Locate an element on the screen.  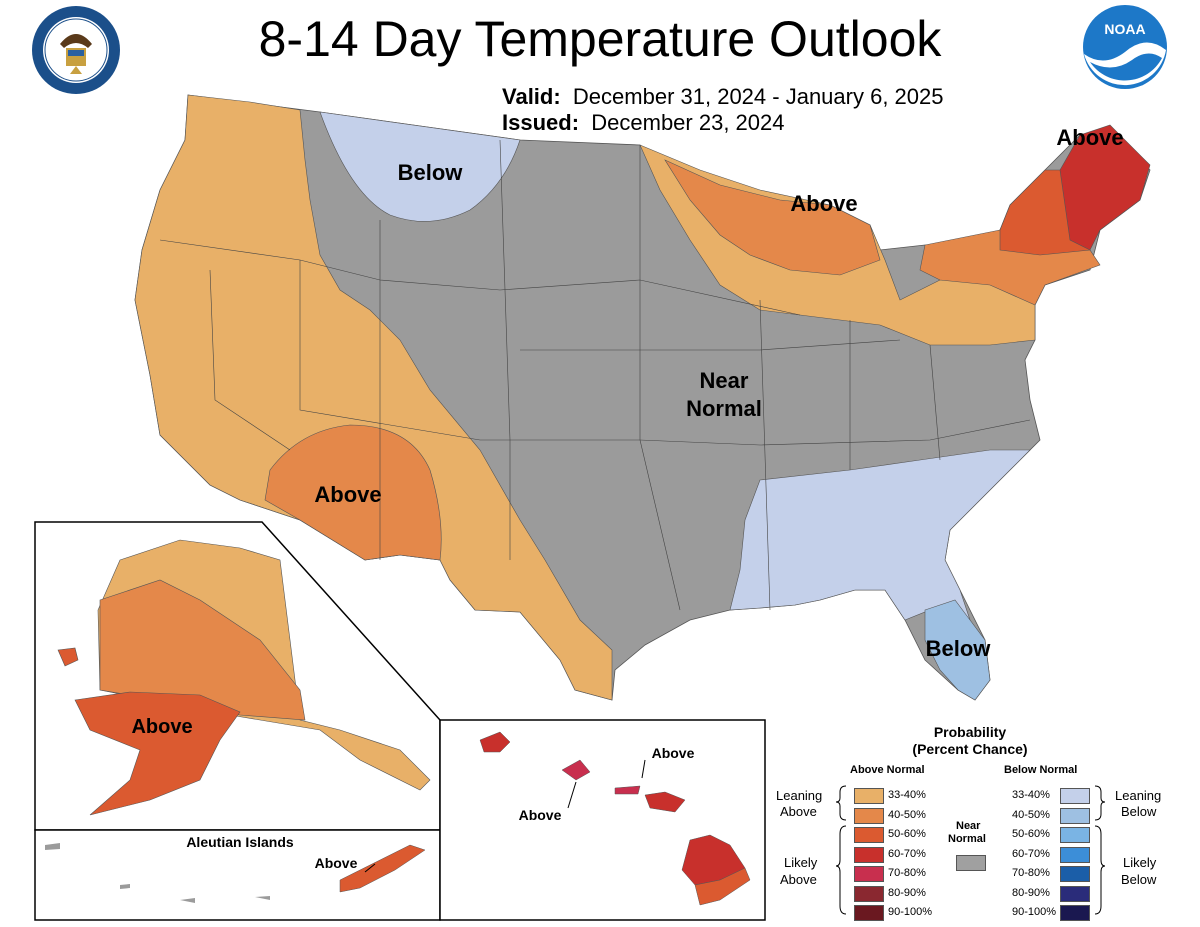
legend-near-swatch is located at coordinates (971, 863).